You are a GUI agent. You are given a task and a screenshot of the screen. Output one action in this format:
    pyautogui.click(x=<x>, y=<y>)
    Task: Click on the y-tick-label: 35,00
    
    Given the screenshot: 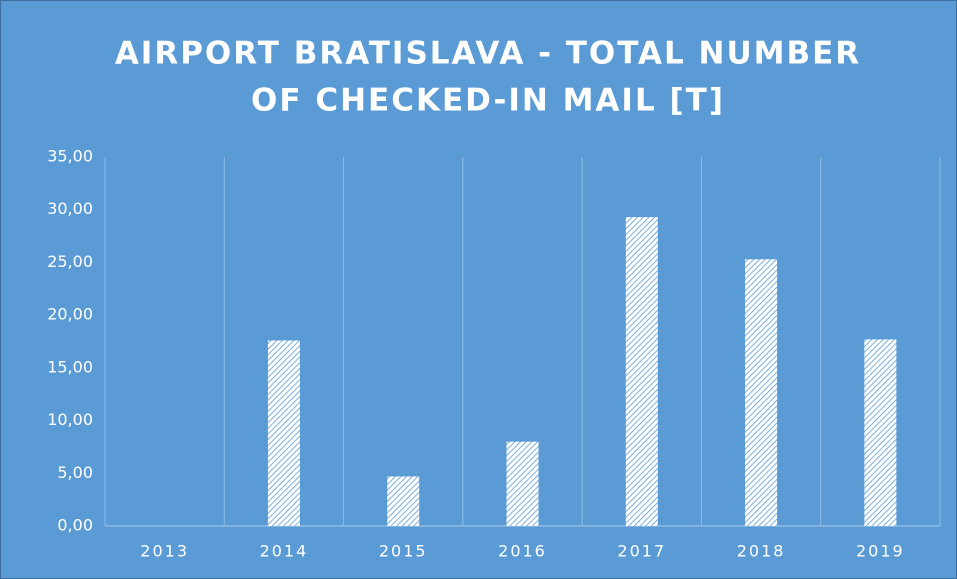 What is the action you would take?
    pyautogui.click(x=70, y=156)
    